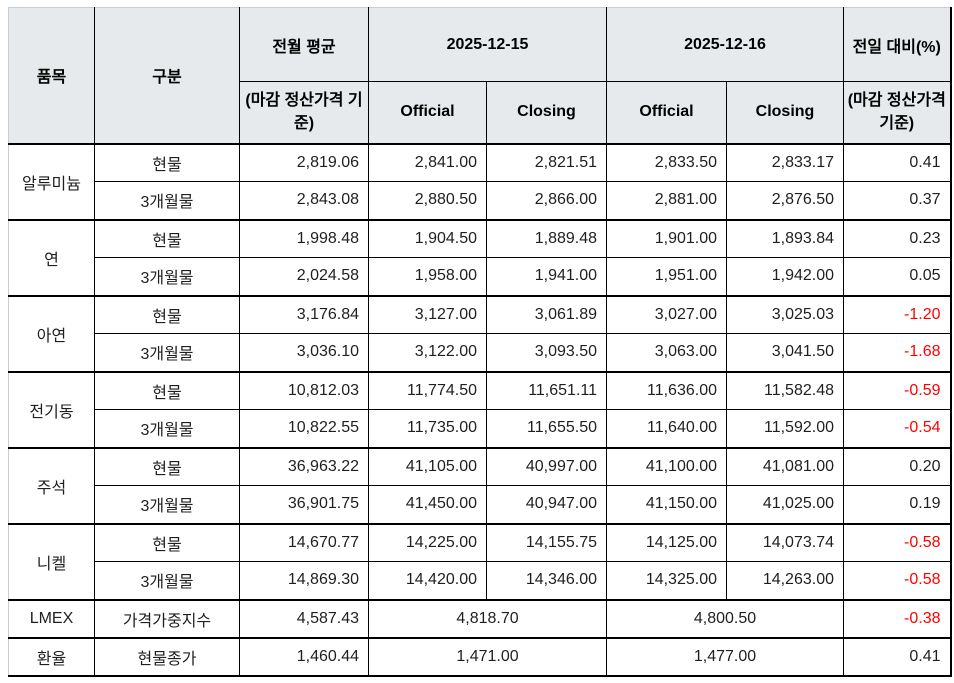 This screenshot has height=683, width=954. I want to click on header-item: 품목, so click(51, 75).